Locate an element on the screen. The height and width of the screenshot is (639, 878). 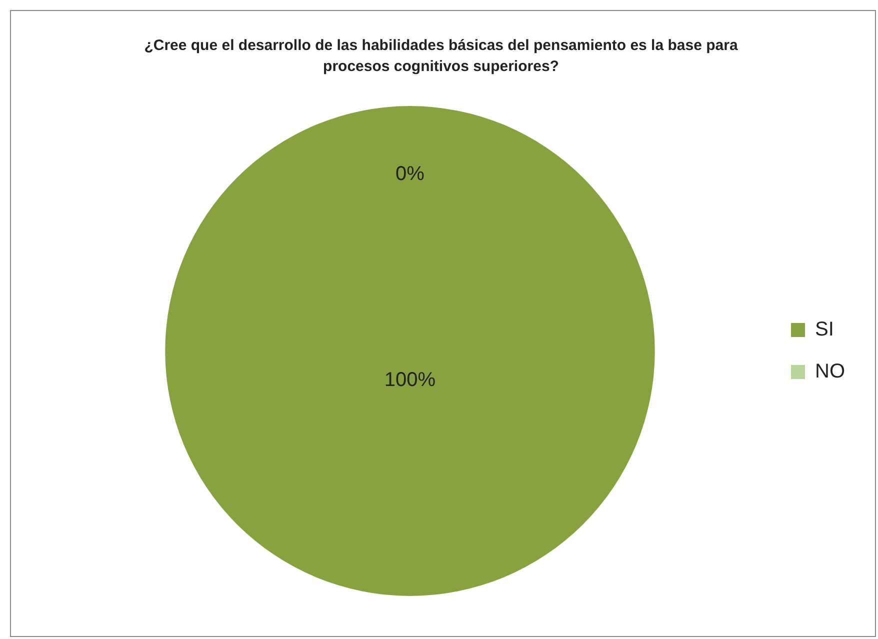
text: 0% is located at coordinates (410, 174).